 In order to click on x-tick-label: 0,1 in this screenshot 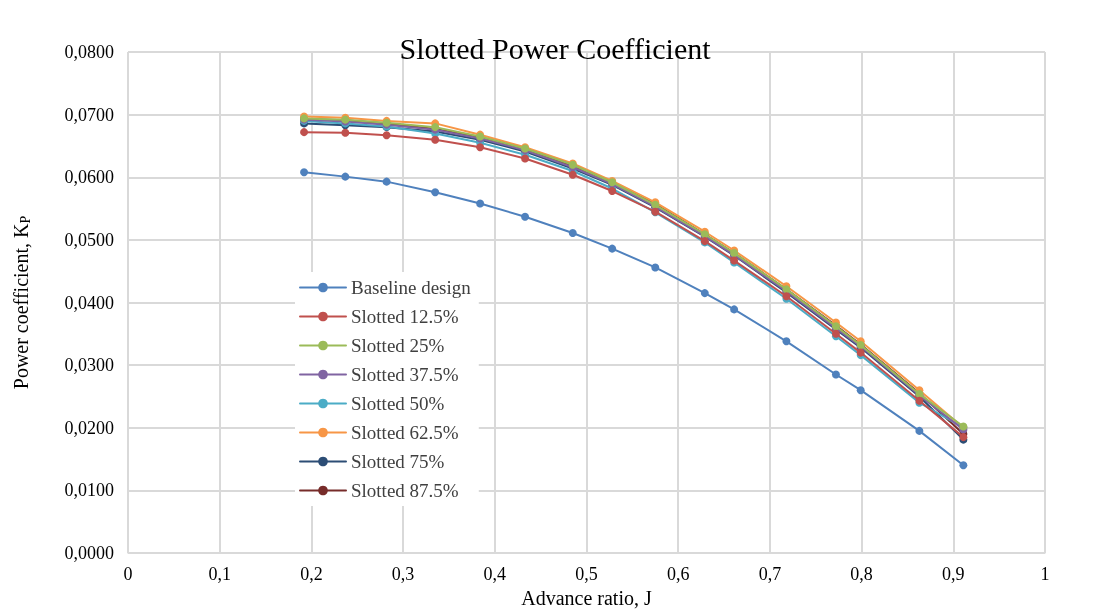, I will do `click(219, 574)`.